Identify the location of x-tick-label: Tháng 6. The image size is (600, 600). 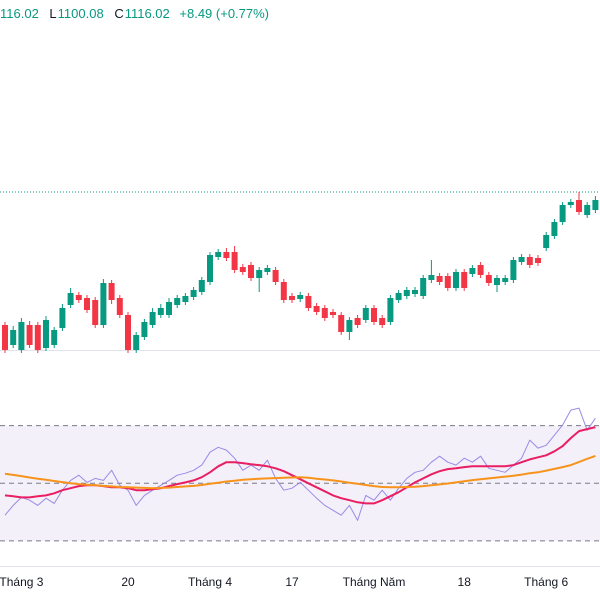
(546, 582).